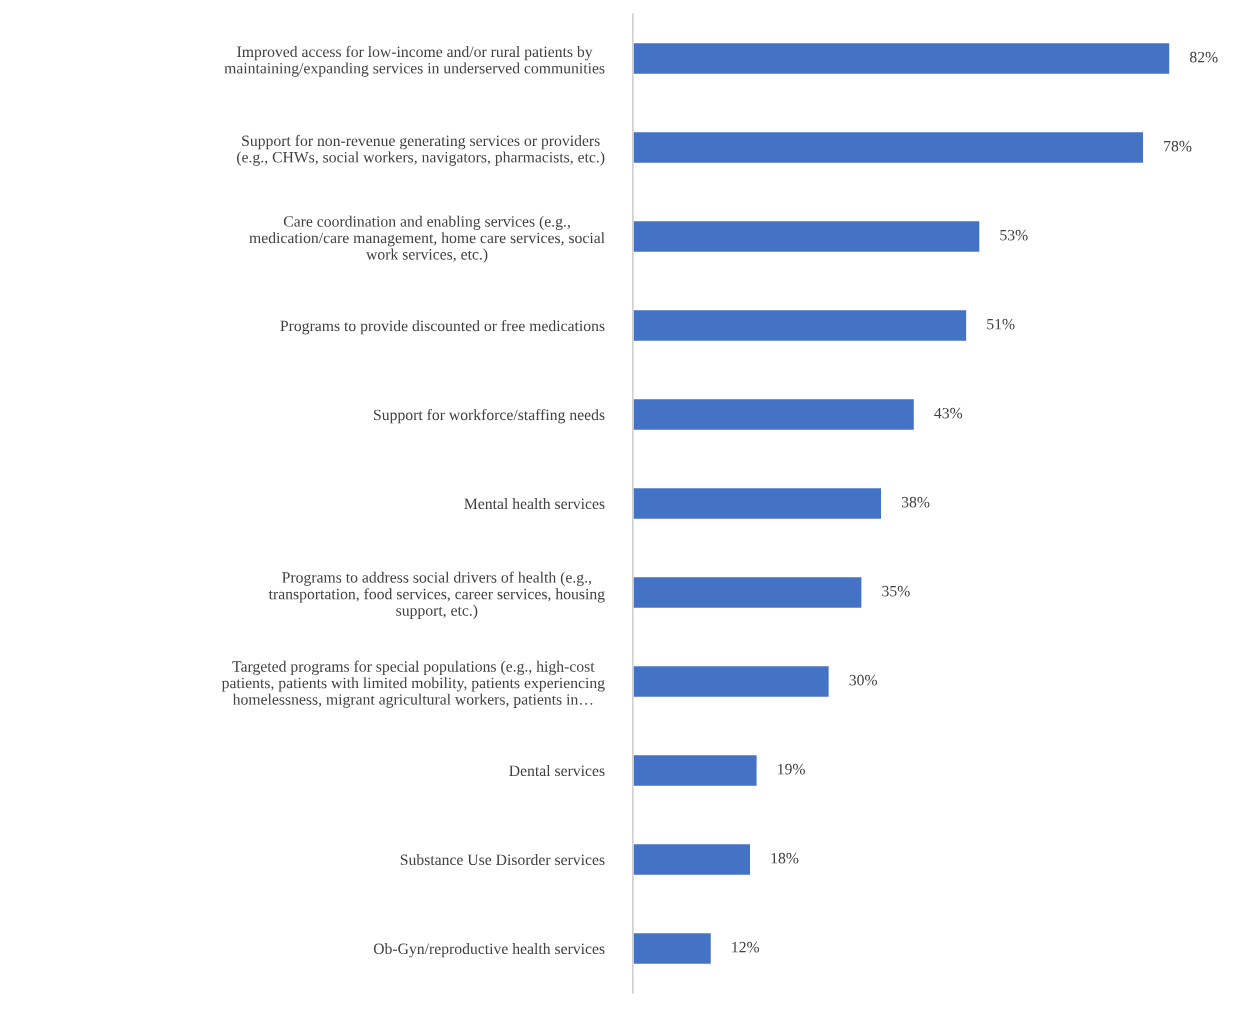 Image resolution: width=1236 pixels, height=1015 pixels. I want to click on data-label: 53%, so click(1014, 235).